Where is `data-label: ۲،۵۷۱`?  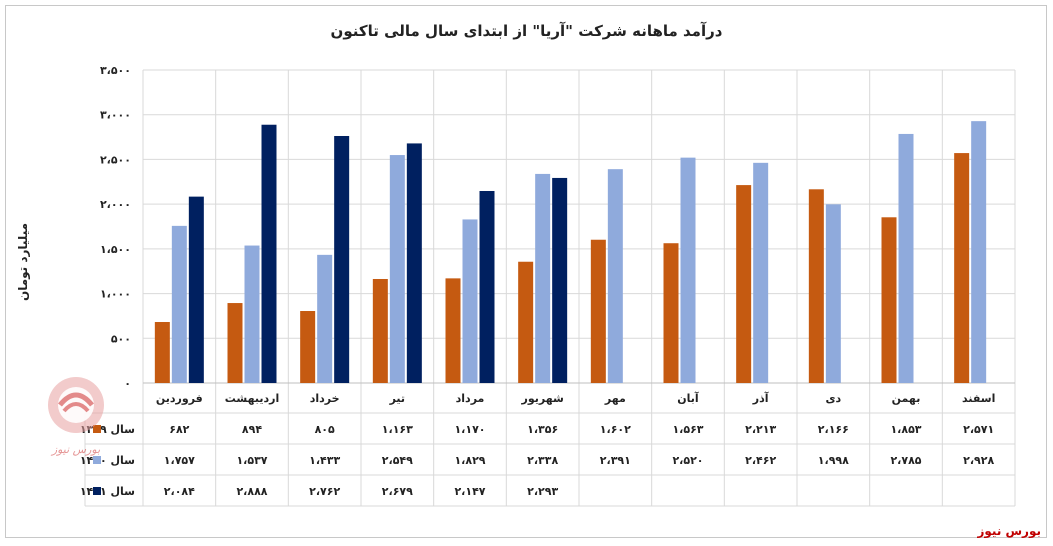 data-label: ۲،۵۷۱ is located at coordinates (978, 429).